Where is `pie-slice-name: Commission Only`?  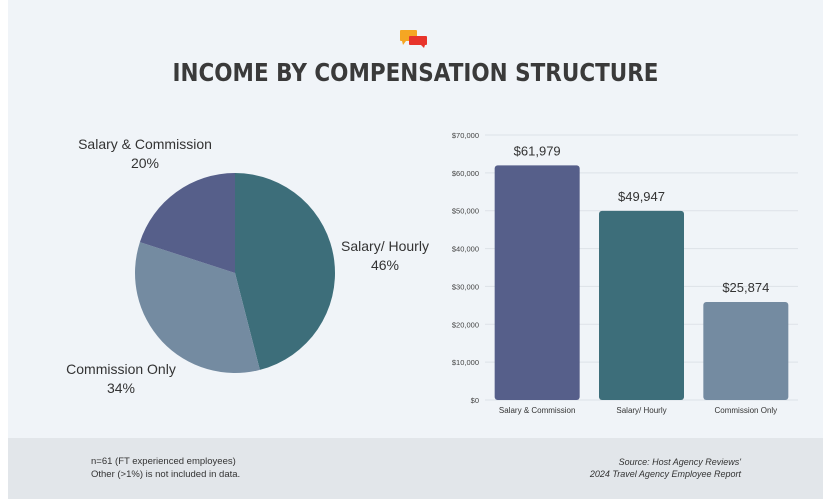
pie-slice-name: Commission Only is located at coordinates (121, 369).